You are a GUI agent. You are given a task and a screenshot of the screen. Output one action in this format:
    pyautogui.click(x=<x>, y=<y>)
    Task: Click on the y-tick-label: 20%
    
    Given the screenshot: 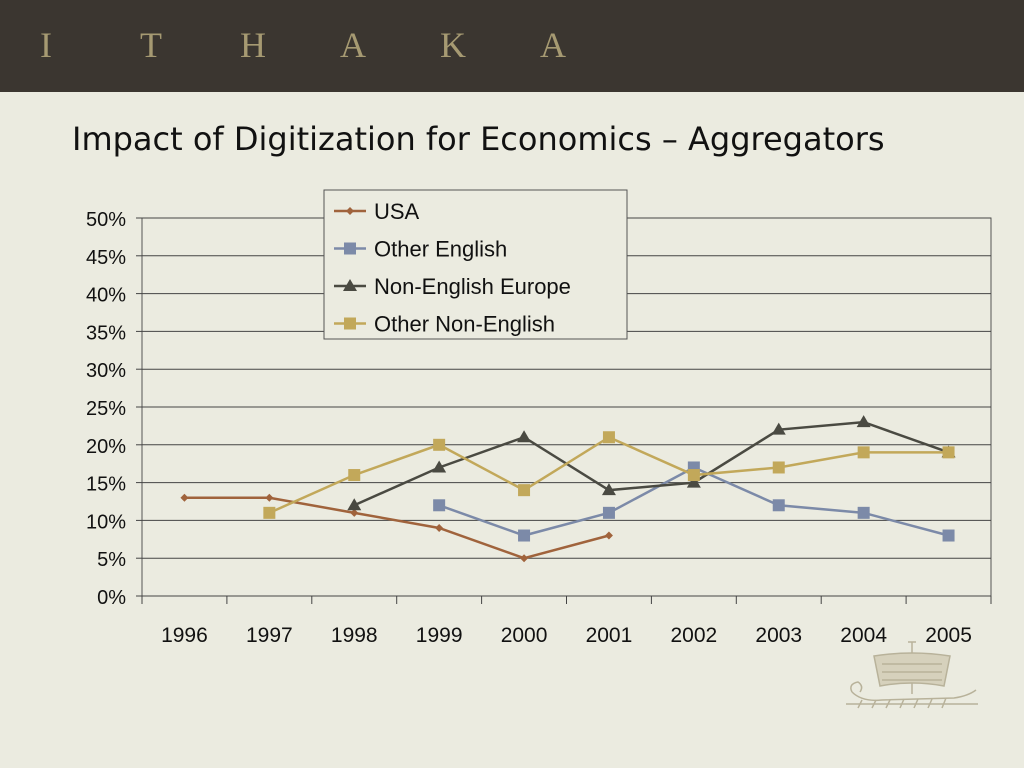 What is the action you would take?
    pyautogui.click(x=106, y=447)
    